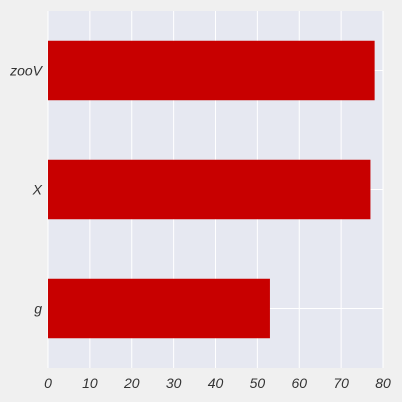  What do you see at coordinates (48, 383) in the screenshot?
I see `x-tick-label: 0` at bounding box center [48, 383].